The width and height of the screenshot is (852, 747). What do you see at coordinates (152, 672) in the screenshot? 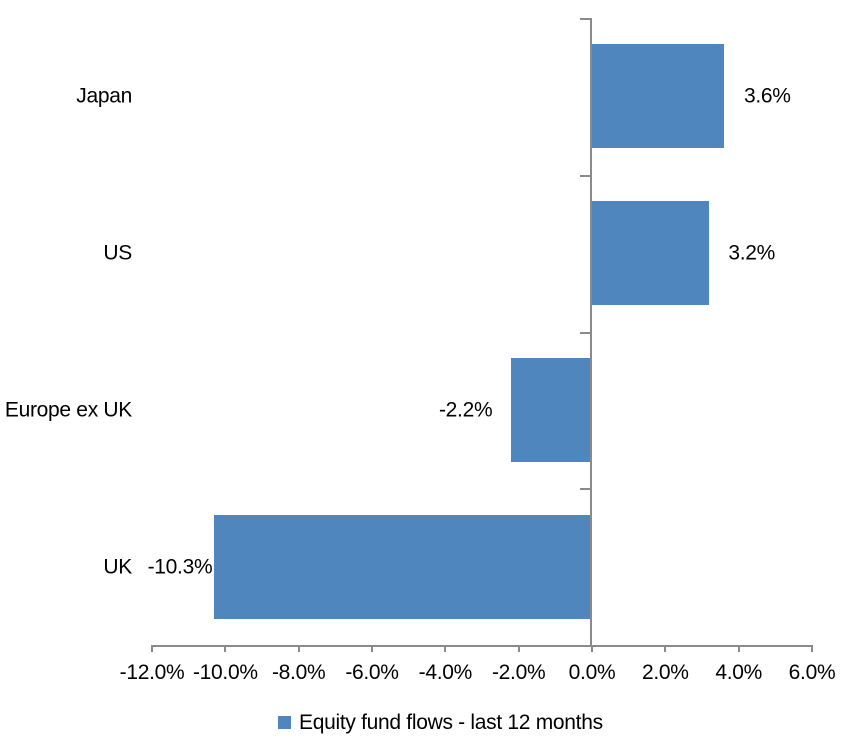
I see `x-tick-label: -12.0%` at bounding box center [152, 672].